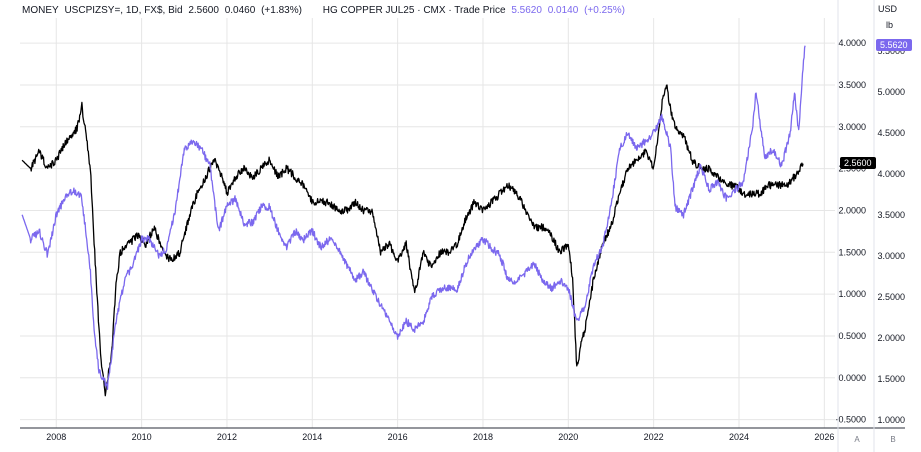 This screenshot has height=452, width=921. I want to click on right-axis-tick-label: 3.5000, so click(891, 215).